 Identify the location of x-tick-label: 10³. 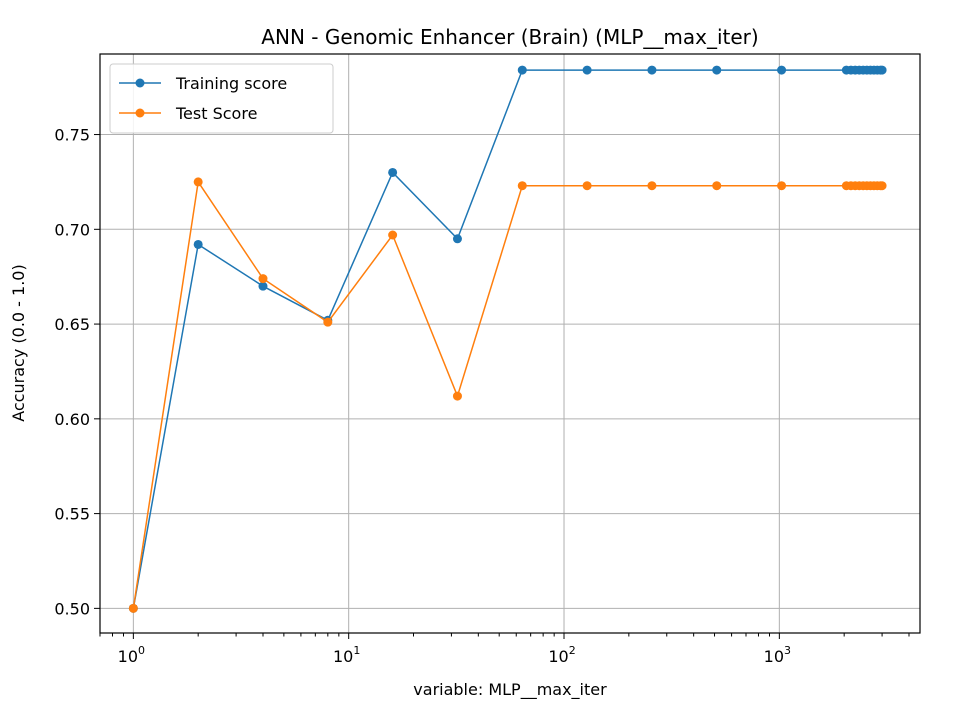
(777, 655).